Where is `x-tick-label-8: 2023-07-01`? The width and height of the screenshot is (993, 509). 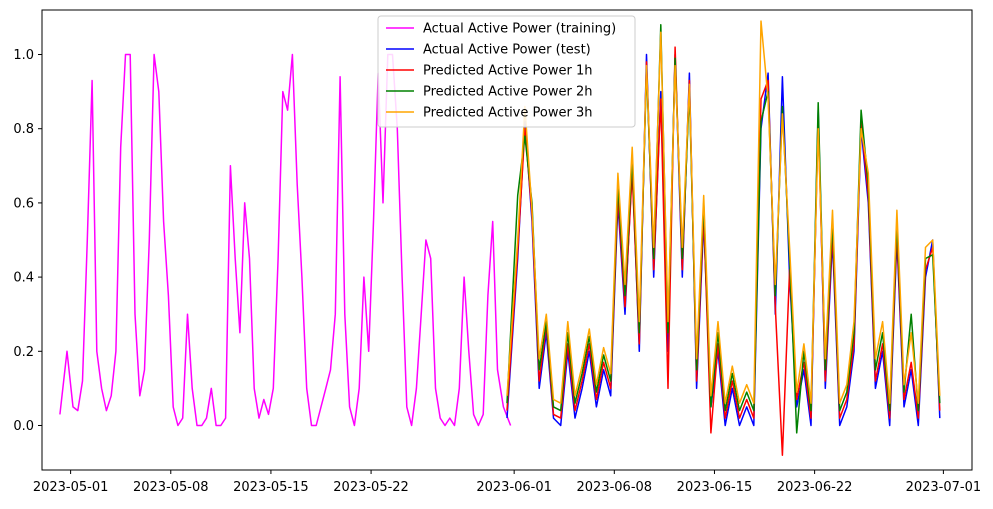
x-tick-label-8: 2023-07-01 is located at coordinates (944, 487).